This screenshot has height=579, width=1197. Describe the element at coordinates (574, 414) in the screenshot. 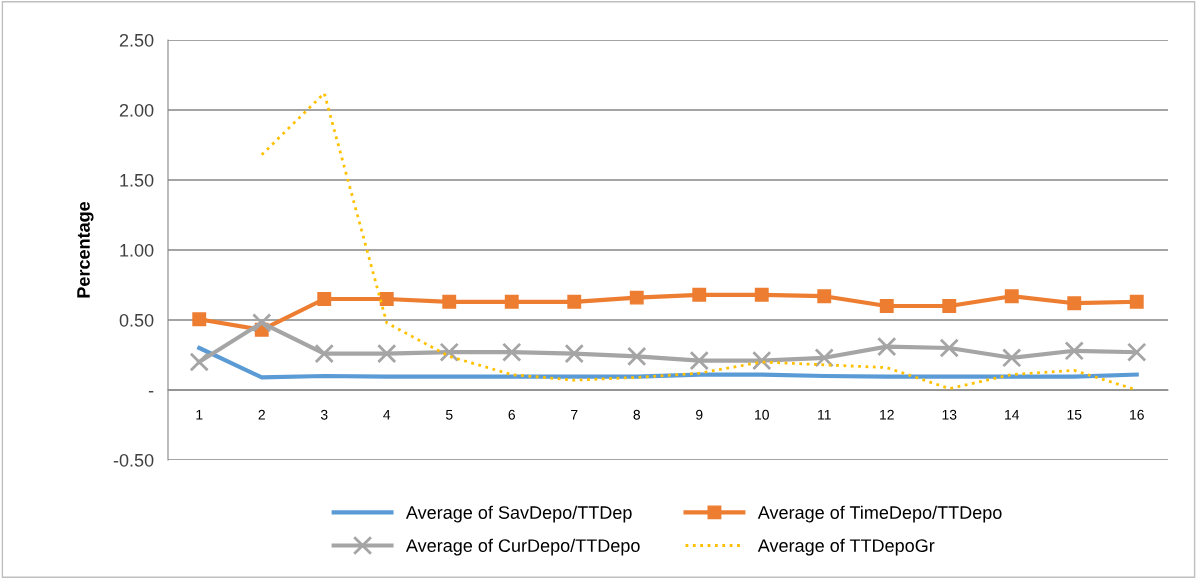

I see `x-tick-label: 7` at that location.